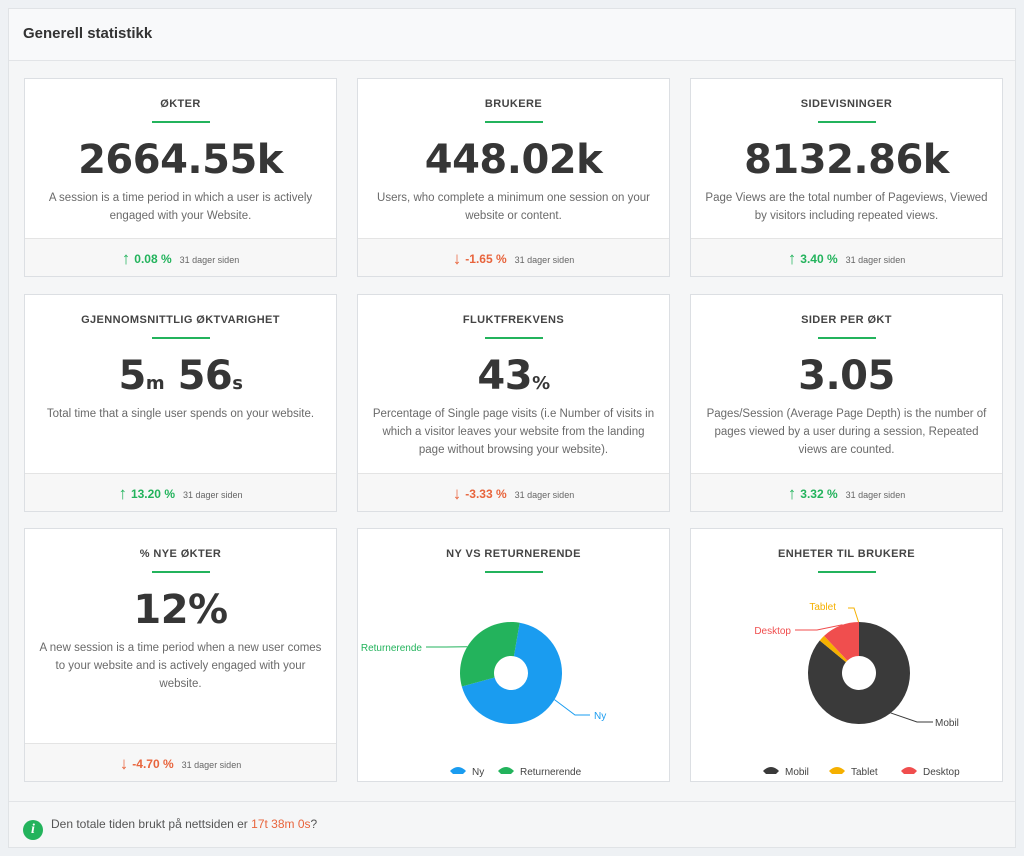 This screenshot has width=1024, height=856. I want to click on card-footer: ↓ -4.70 % 31 dager siden, so click(180, 762).